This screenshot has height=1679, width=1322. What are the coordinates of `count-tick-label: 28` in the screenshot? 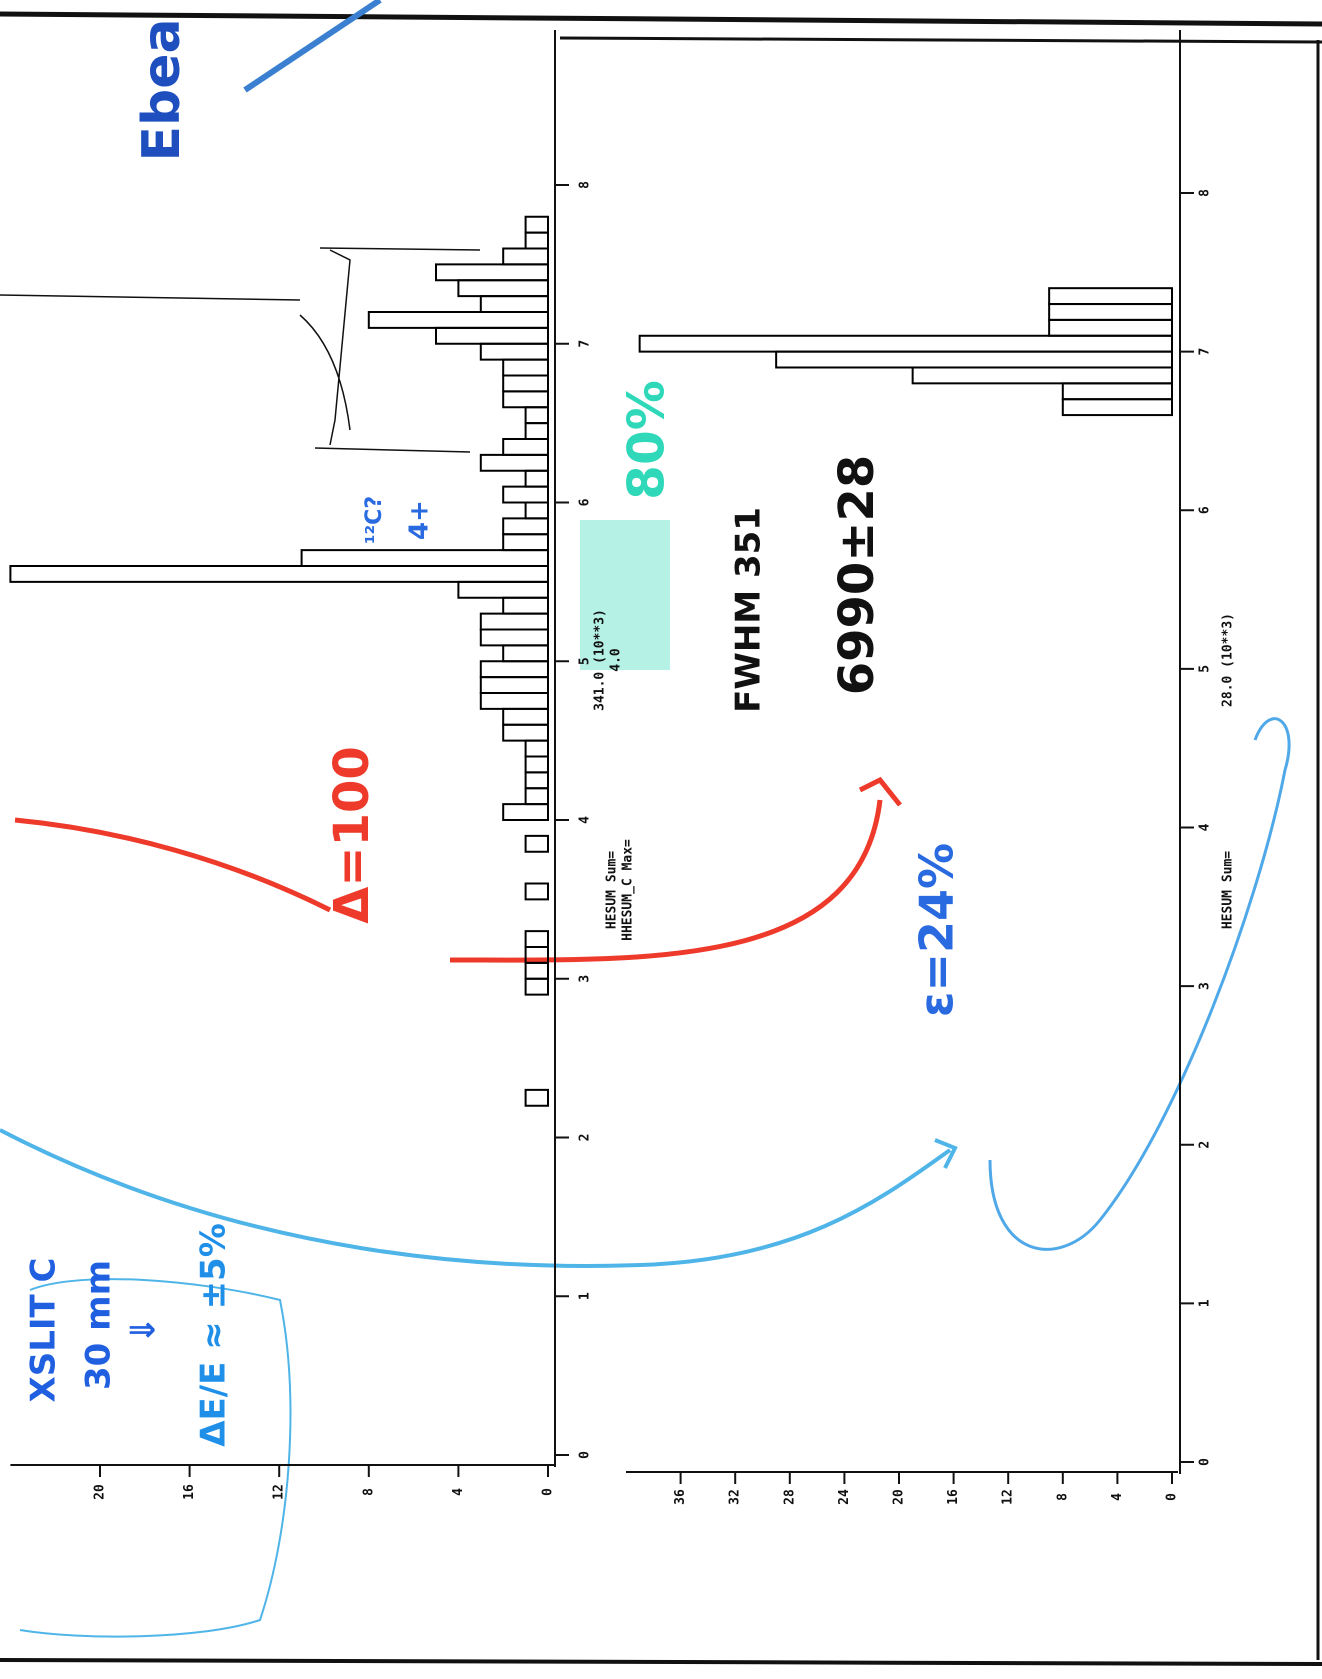 It's located at (789, 1497).